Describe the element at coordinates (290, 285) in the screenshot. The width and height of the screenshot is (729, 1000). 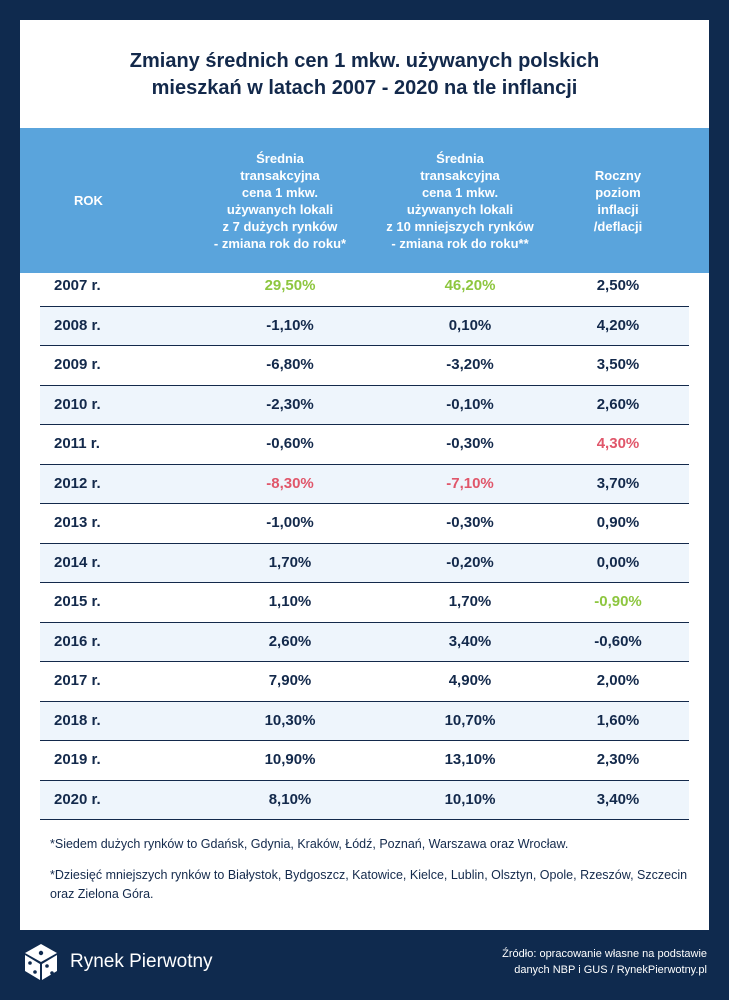
I see `cell-large-markets: 29,50%` at that location.